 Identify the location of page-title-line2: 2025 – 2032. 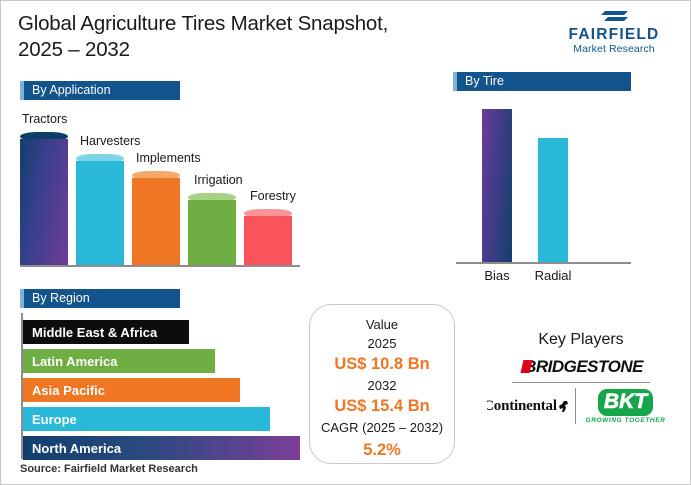
(74, 49).